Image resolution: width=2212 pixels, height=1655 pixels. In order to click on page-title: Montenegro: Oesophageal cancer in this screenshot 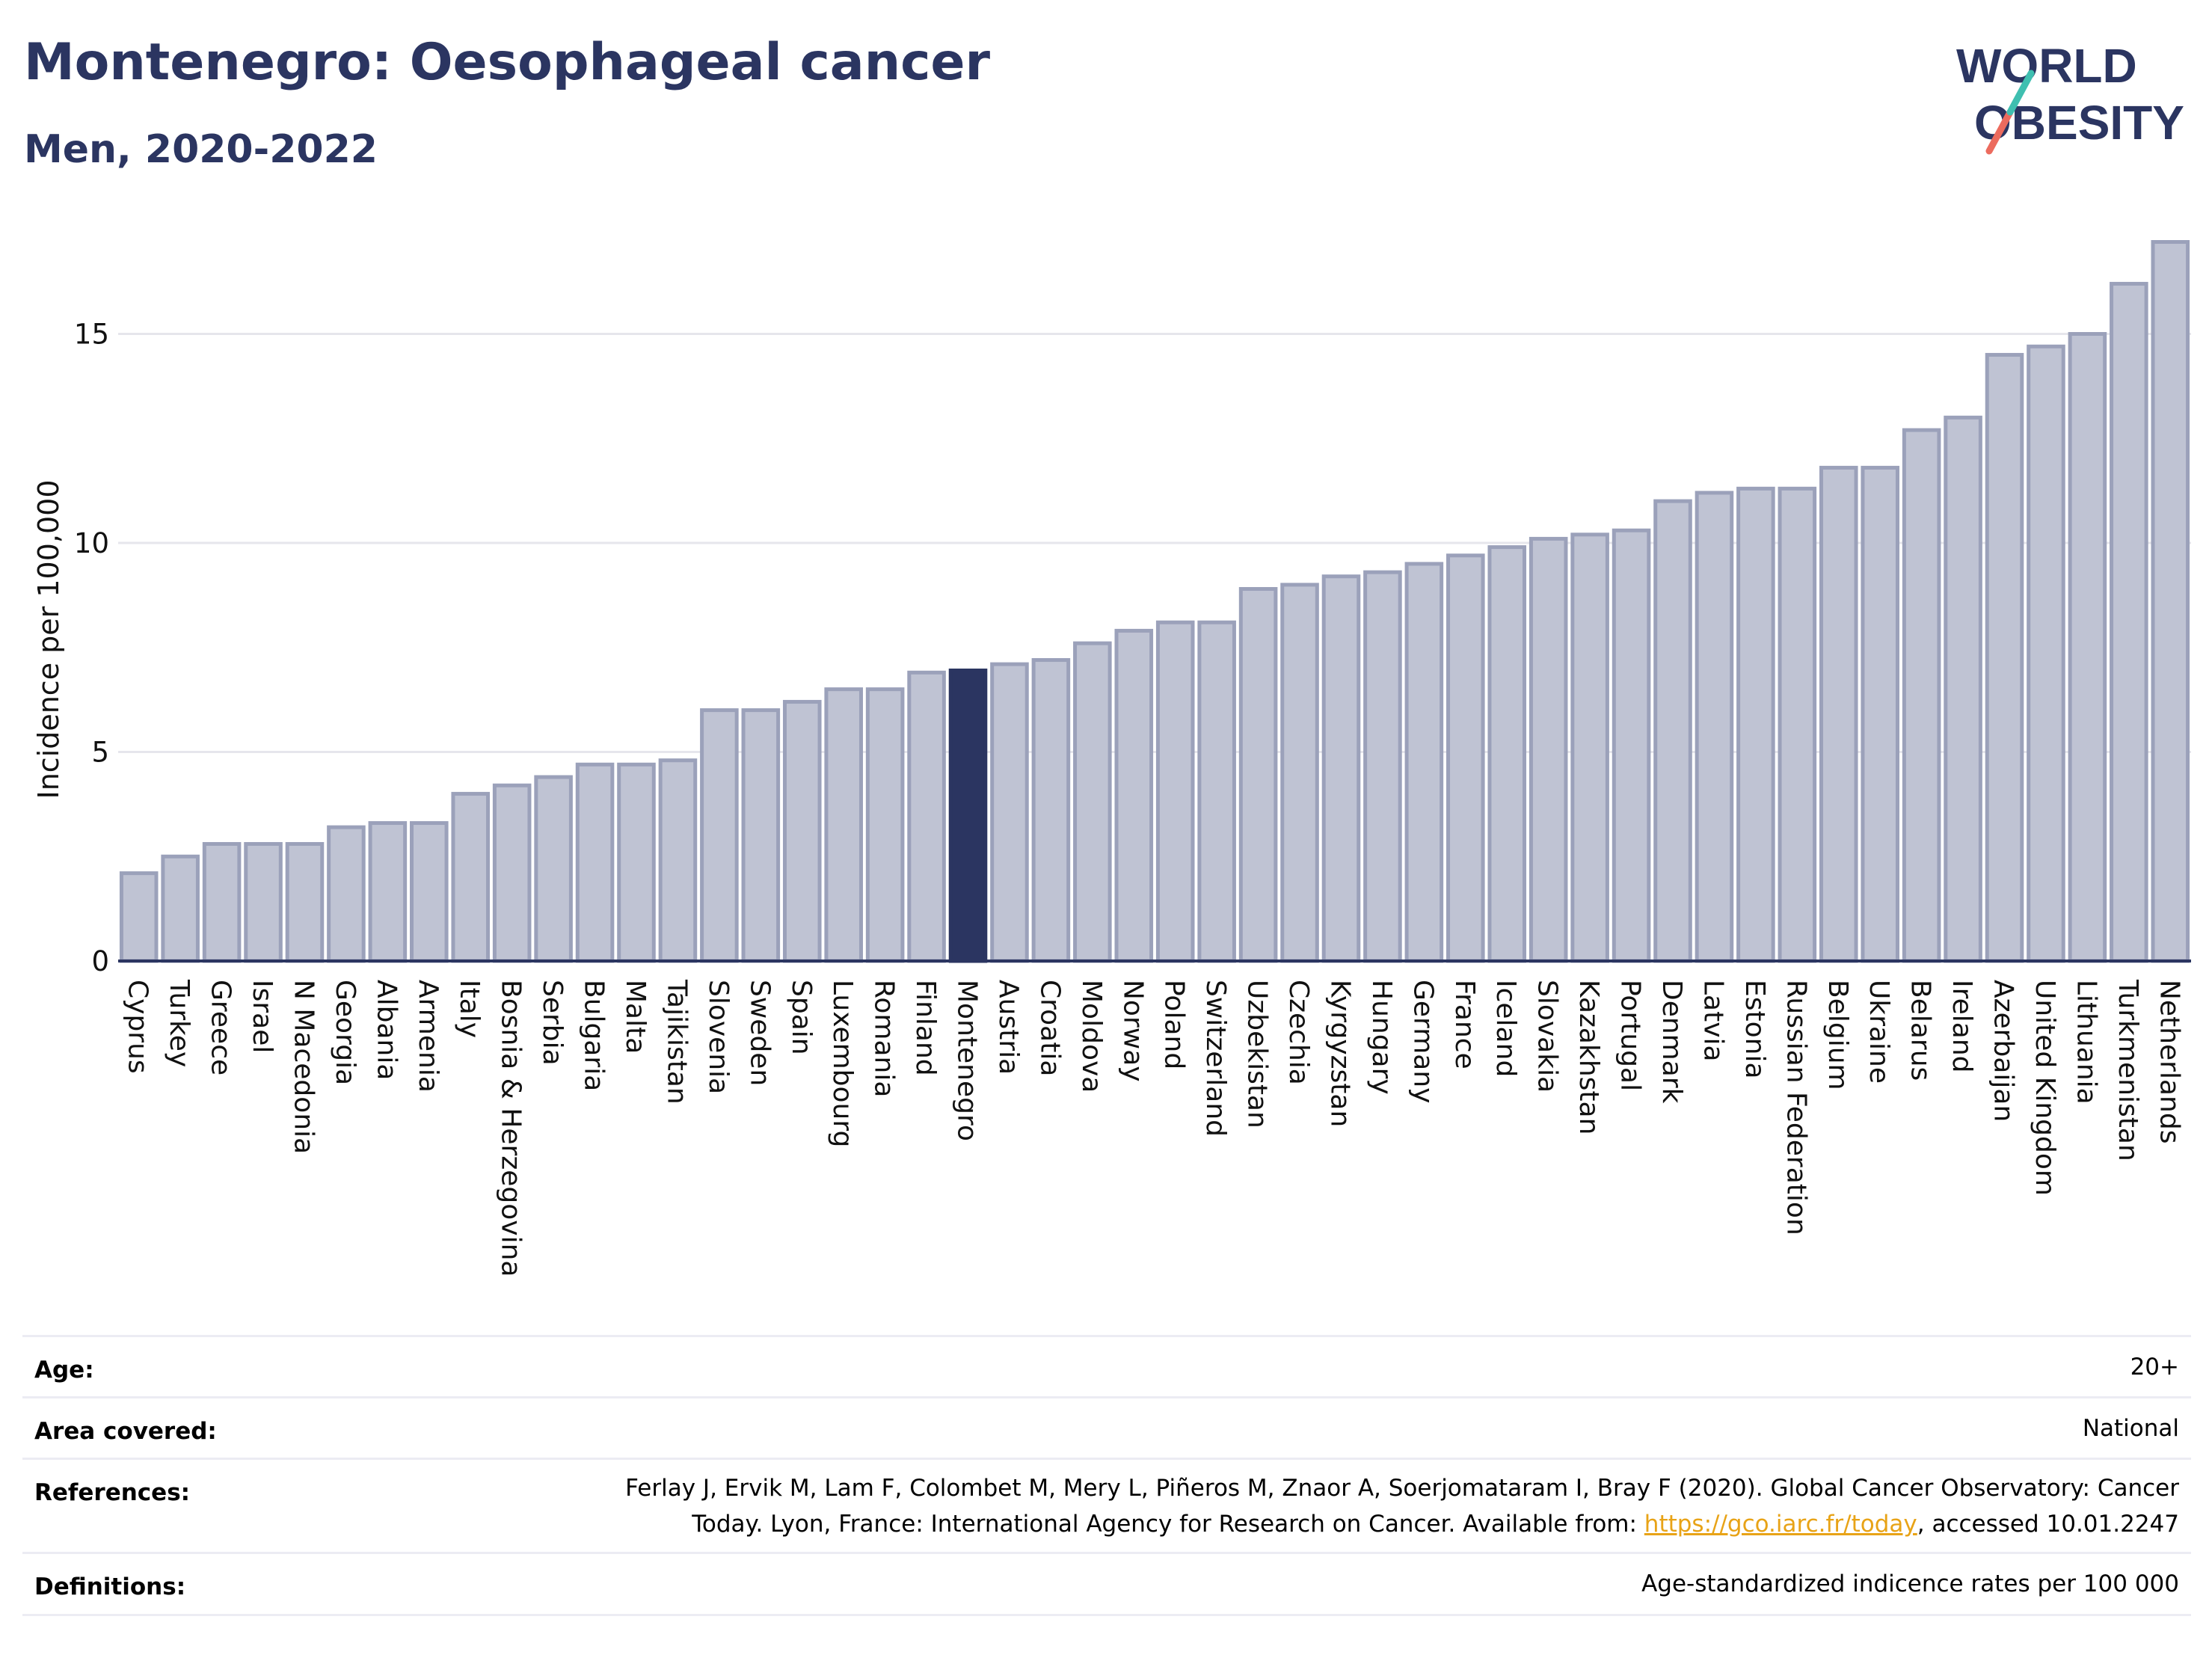, I will do `click(507, 62)`.